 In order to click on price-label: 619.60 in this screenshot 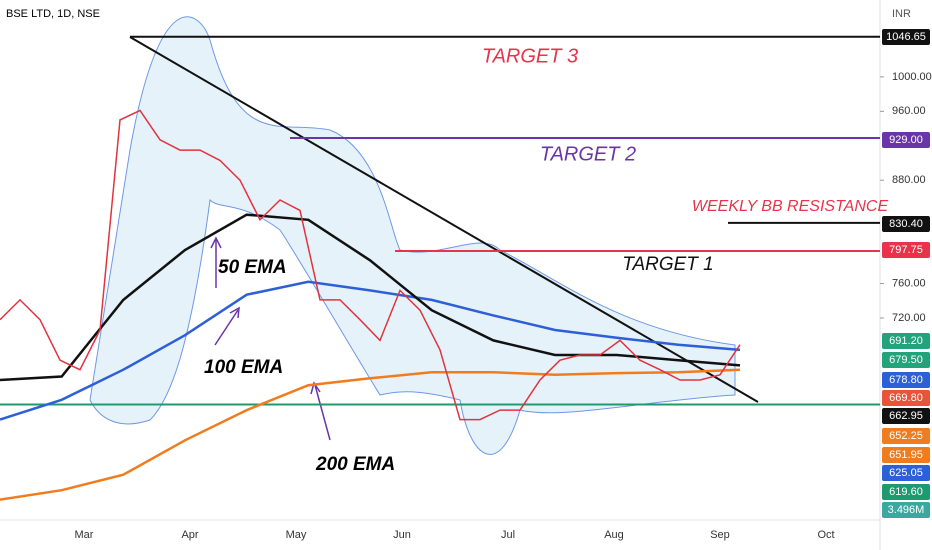, I will do `click(906, 492)`.